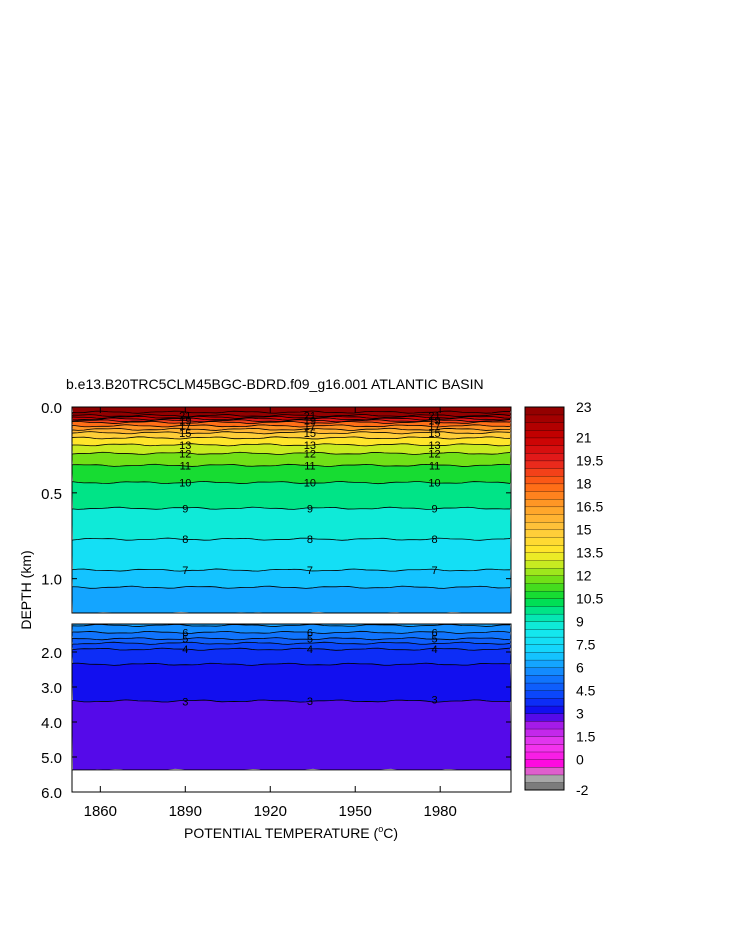 This screenshot has width=733, height=945. I want to click on seafloor-mask, so click(291, 780).